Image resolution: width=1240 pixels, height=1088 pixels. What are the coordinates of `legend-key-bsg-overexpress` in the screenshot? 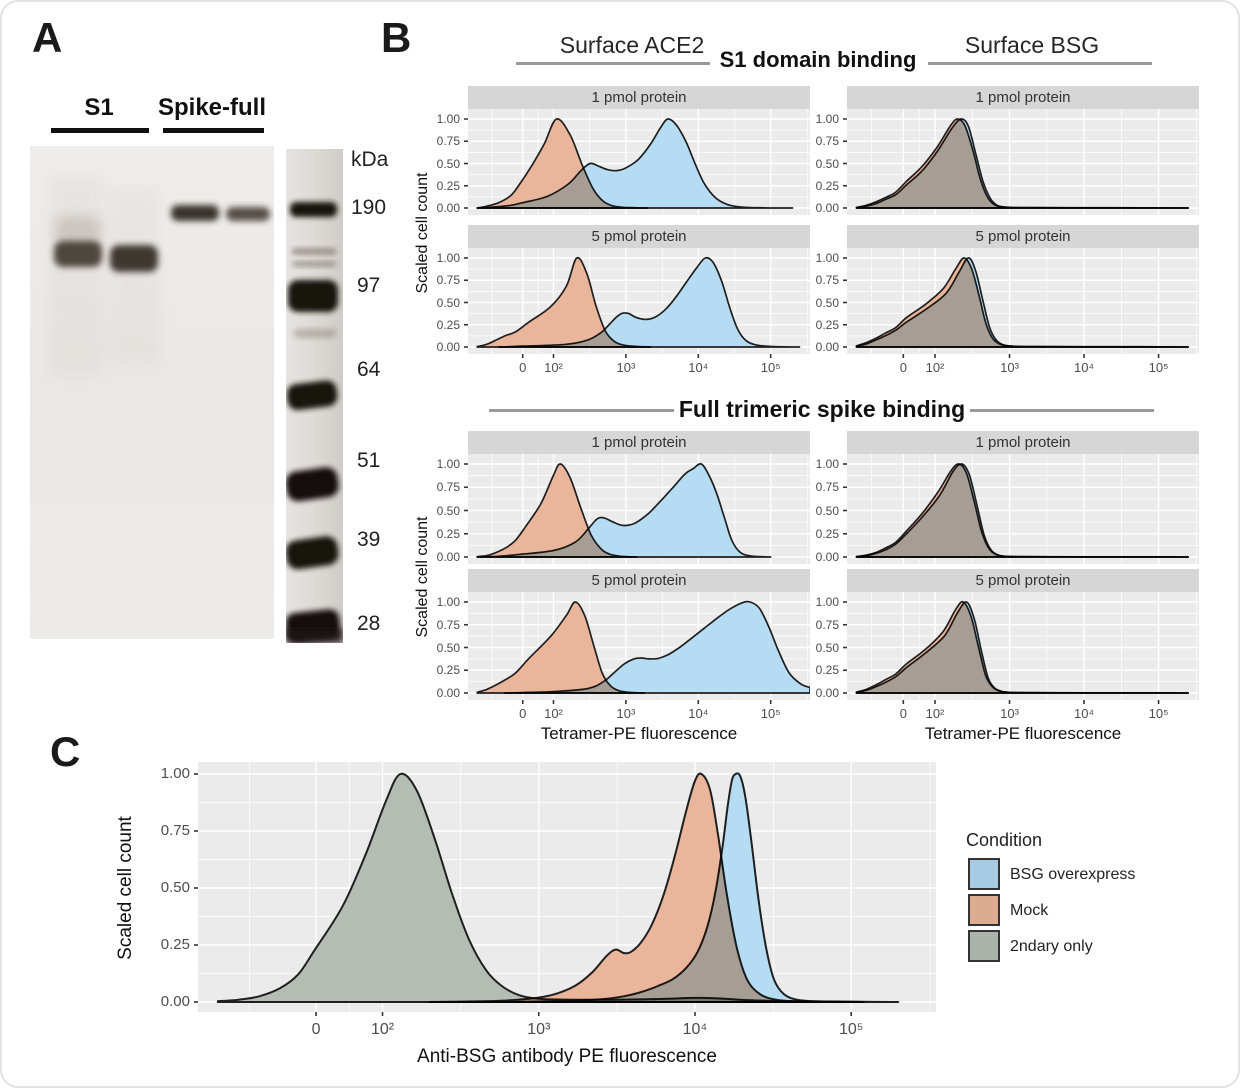 It's located at (984, 874).